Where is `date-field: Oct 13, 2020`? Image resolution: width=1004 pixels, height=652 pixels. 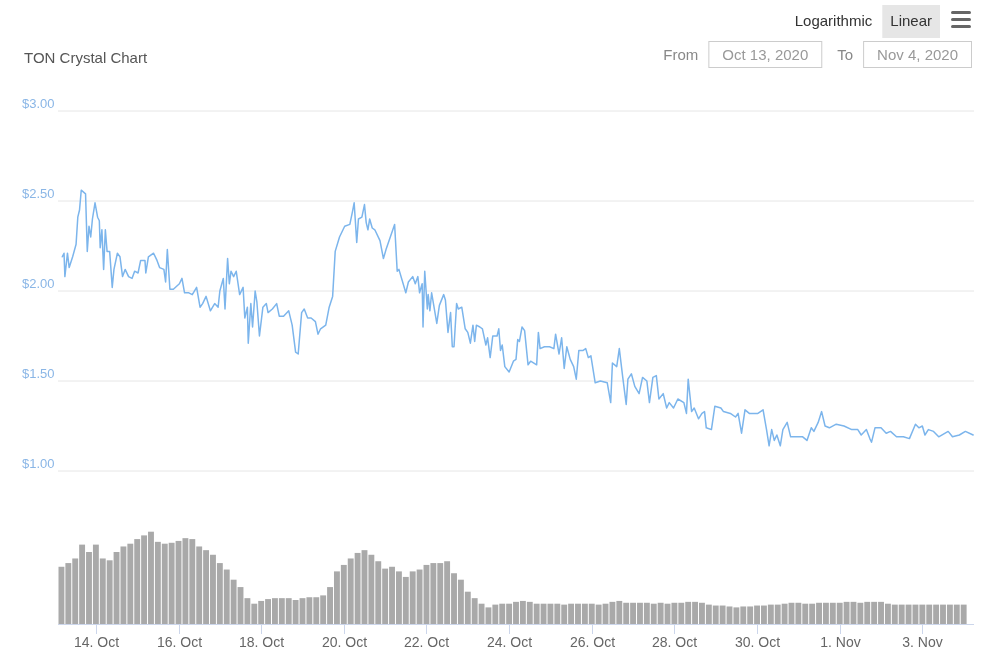
date-field: Oct 13, 2020 is located at coordinates (765, 54).